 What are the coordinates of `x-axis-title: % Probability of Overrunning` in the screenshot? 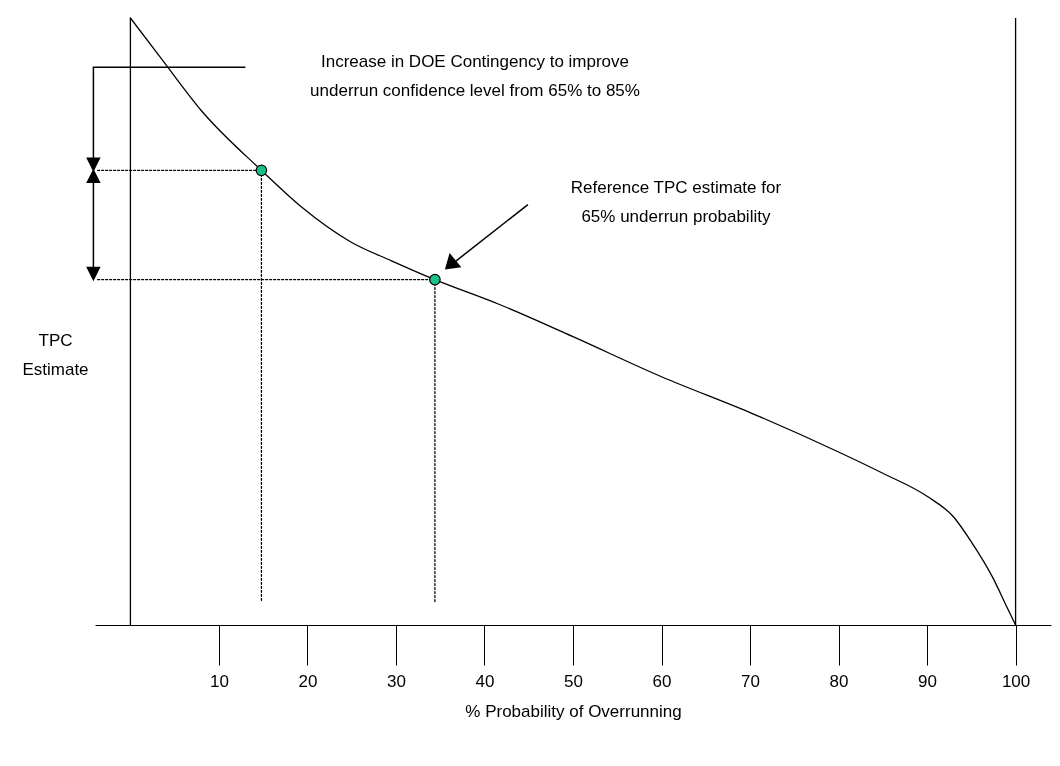 It's located at (573, 711).